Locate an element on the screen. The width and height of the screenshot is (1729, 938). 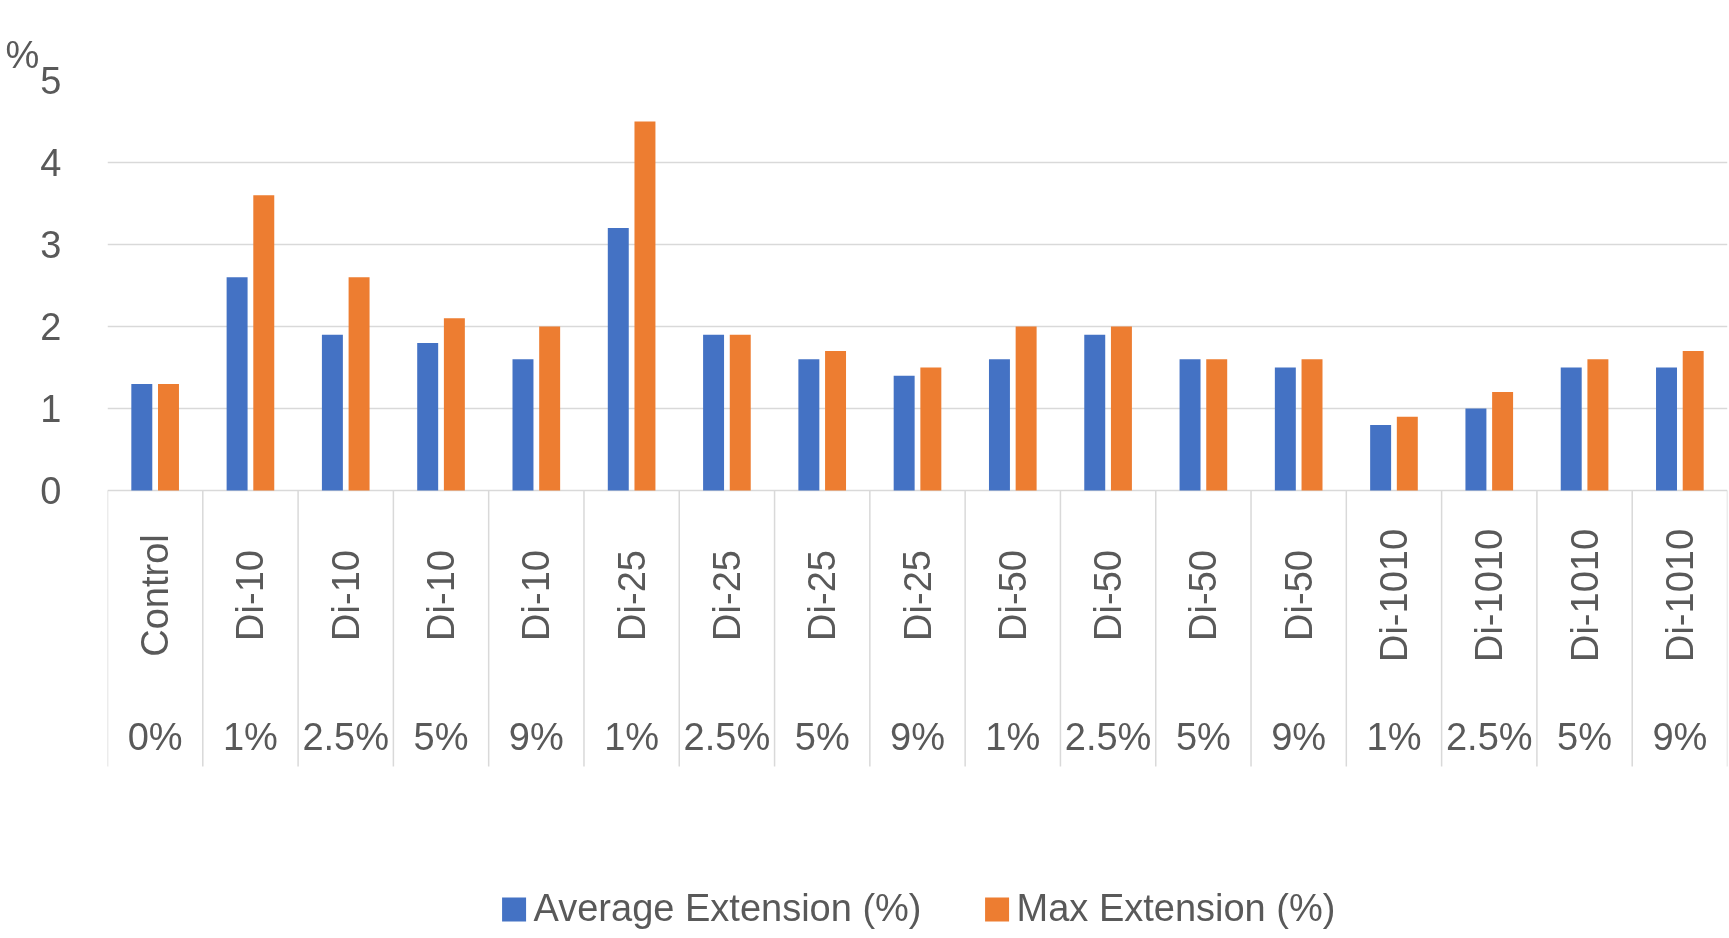
legend-label: Max Extension (%) is located at coordinates (1176, 908).